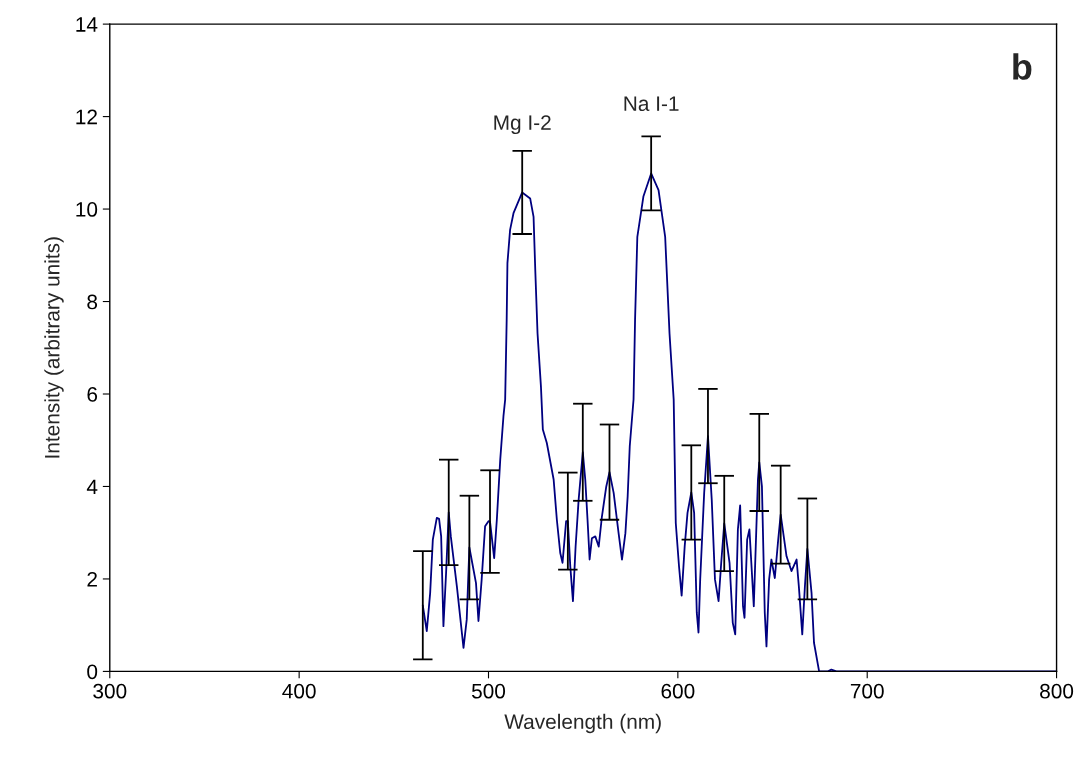  What do you see at coordinates (92, 394) in the screenshot?
I see `y-tick-label: 6` at bounding box center [92, 394].